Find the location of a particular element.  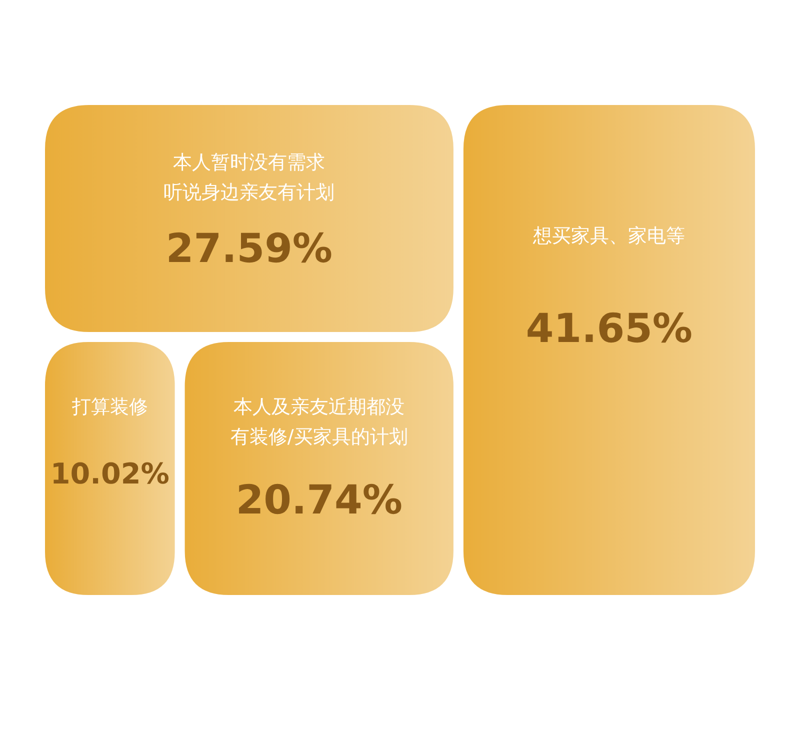

category-label: 本人及亲友近期都没有装修/买家具的计划 is located at coordinates (319, 422).